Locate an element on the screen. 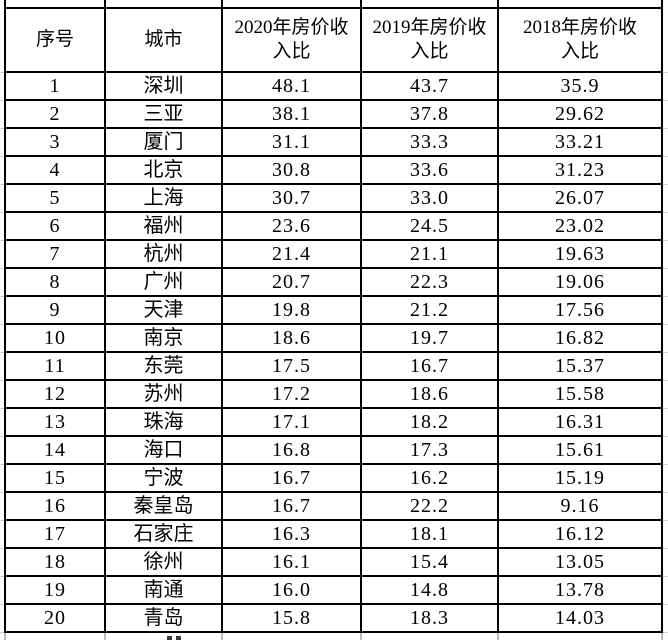  table-row: 6 福州 23.6 24.5 23.02 is located at coordinates (333, 226).